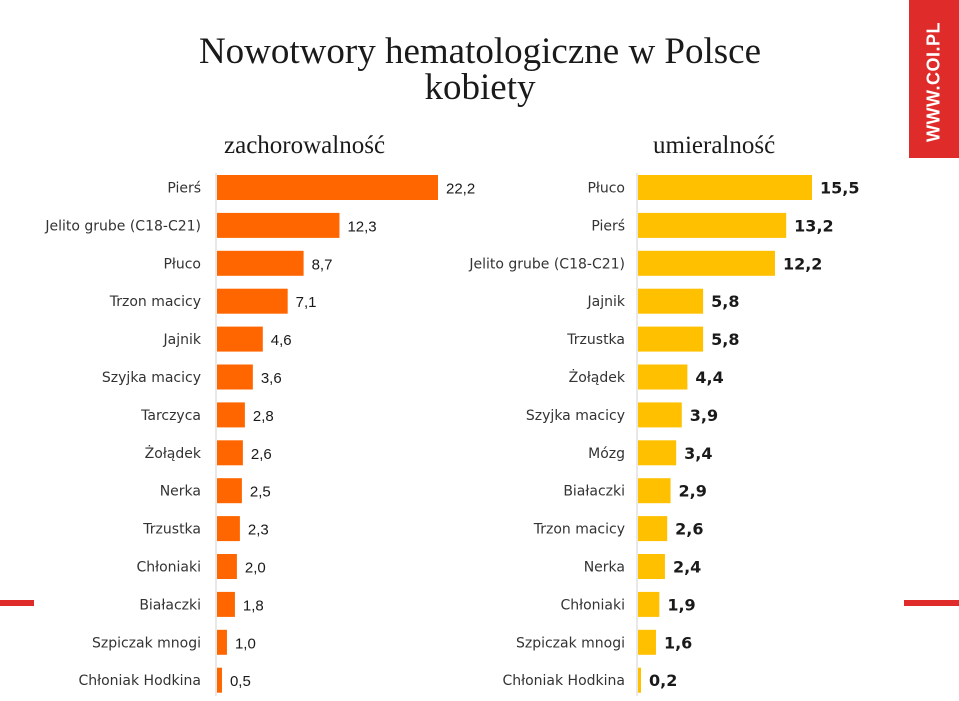 This screenshot has height=701, width=959. What do you see at coordinates (693, 491) in the screenshot?
I see `mortality-value-label: 2,9` at bounding box center [693, 491].